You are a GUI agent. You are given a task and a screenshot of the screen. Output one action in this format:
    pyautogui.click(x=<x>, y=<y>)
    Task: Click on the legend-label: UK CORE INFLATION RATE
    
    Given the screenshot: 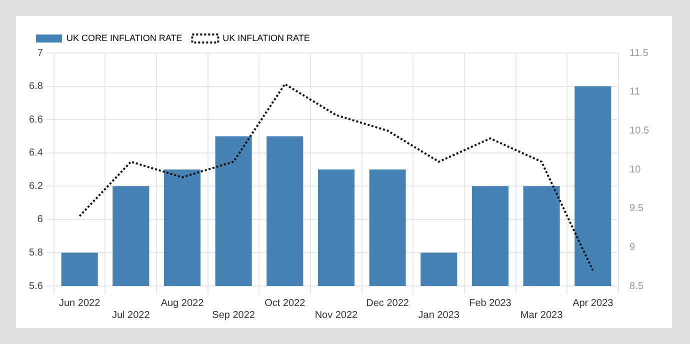 What is the action you would take?
    pyautogui.click(x=124, y=37)
    